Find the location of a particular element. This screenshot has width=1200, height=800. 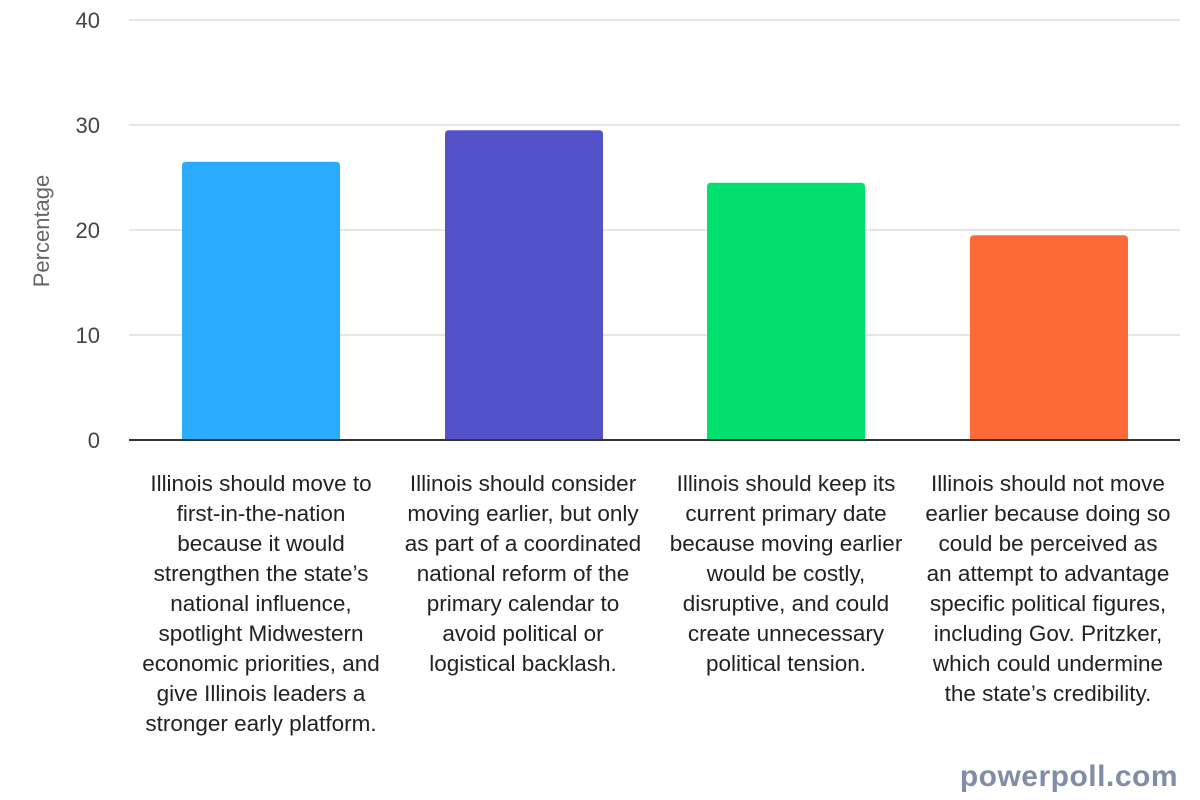

y-axis-ticks: 0 10 20 30 40 is located at coordinates (88, 230).